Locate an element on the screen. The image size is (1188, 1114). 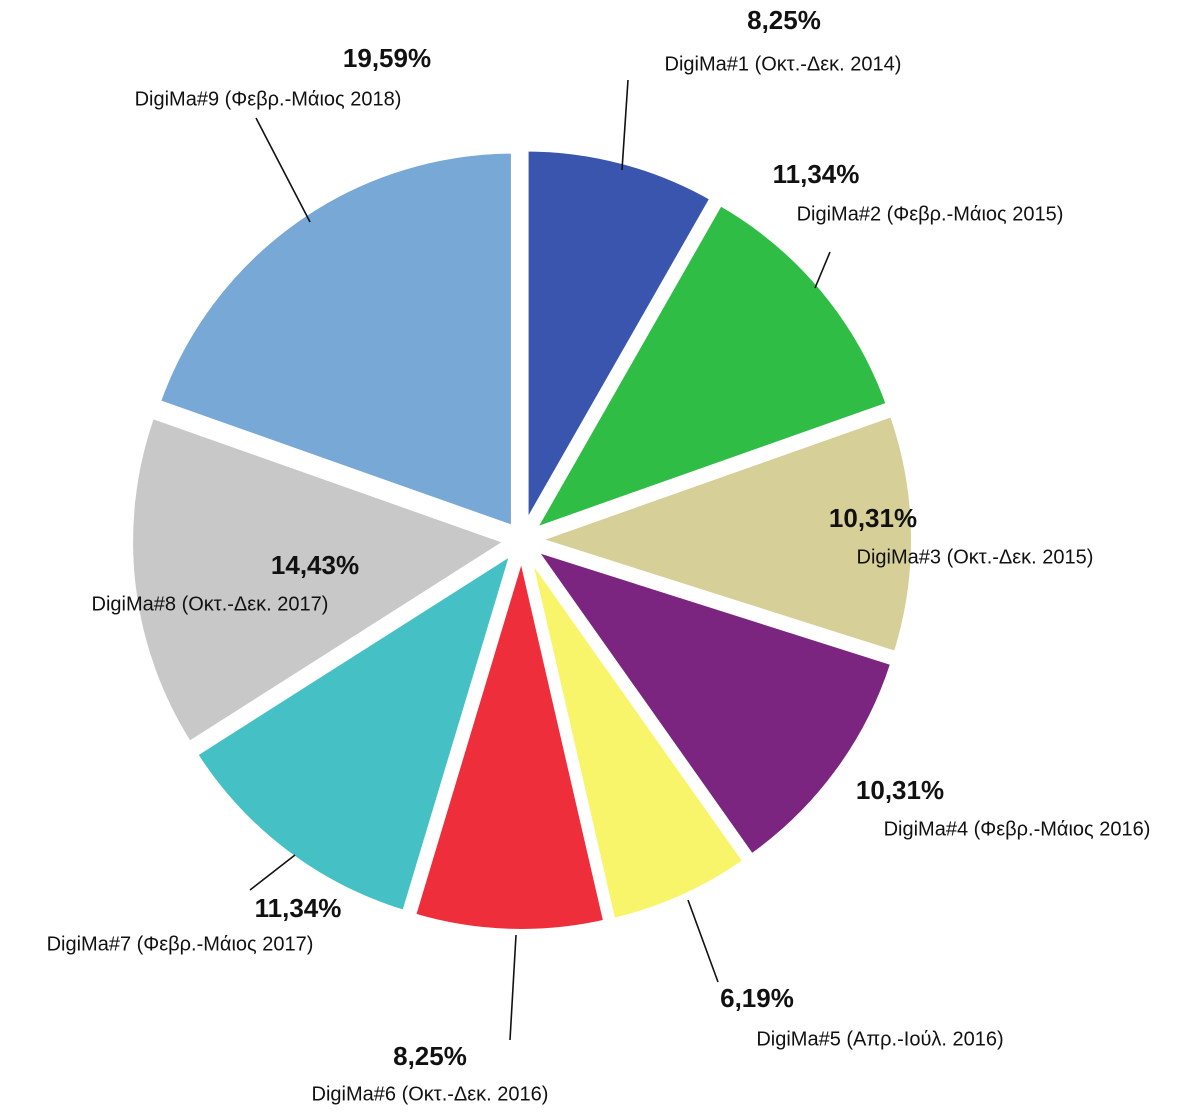
category-label: DigiMa#5 (Απρ.-Ιούλ. 2016) is located at coordinates (879, 1039).